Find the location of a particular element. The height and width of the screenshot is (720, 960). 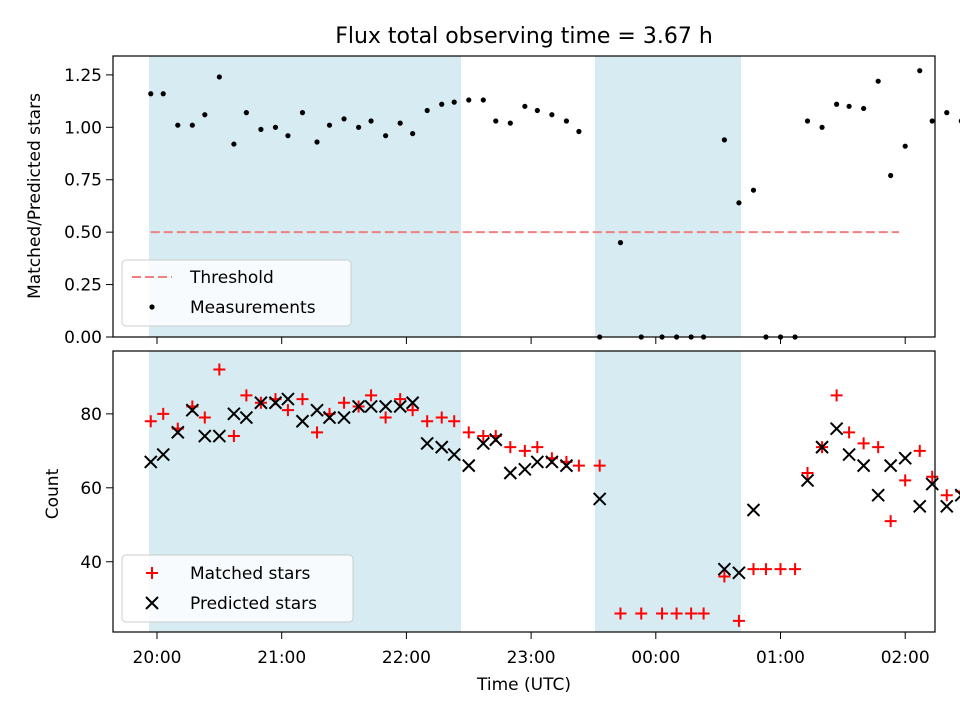

count-y-ticks: 40 60 80 is located at coordinates (96, 489).